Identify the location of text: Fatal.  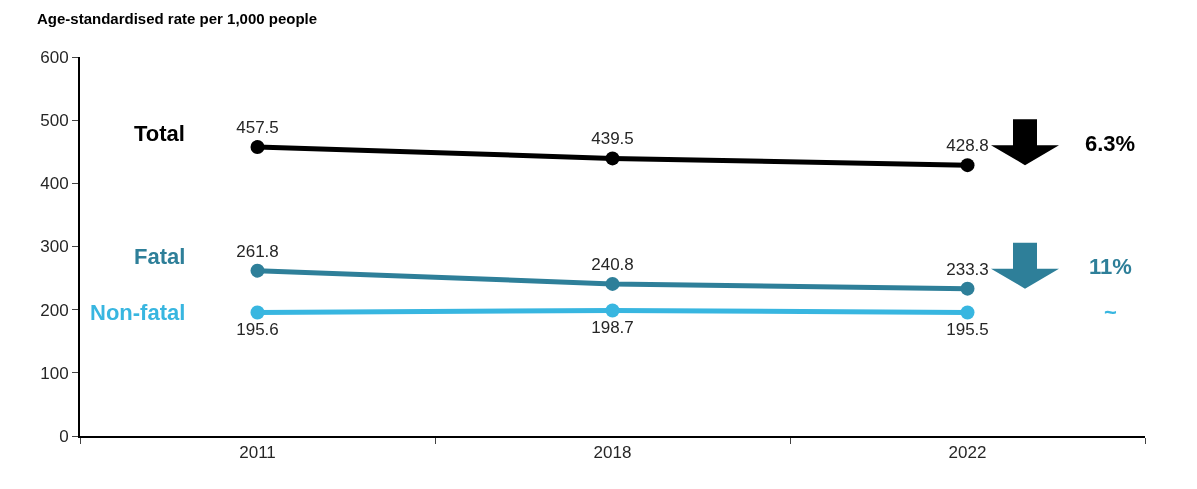
(160, 256).